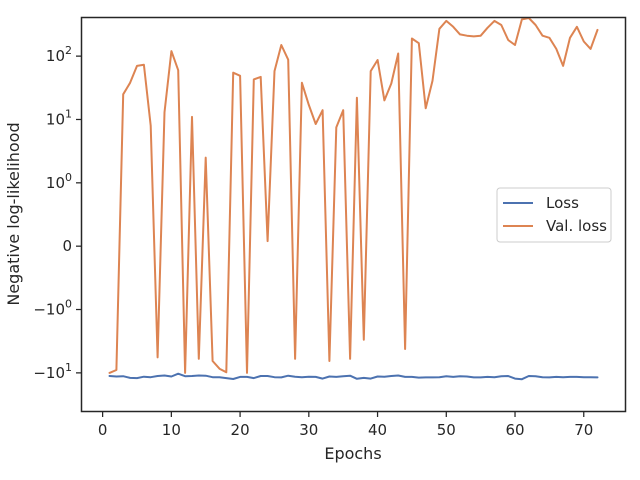 This screenshot has width=640, height=480. Describe the element at coordinates (514, 430) in the screenshot. I see `x-tick-label: 60` at that location.